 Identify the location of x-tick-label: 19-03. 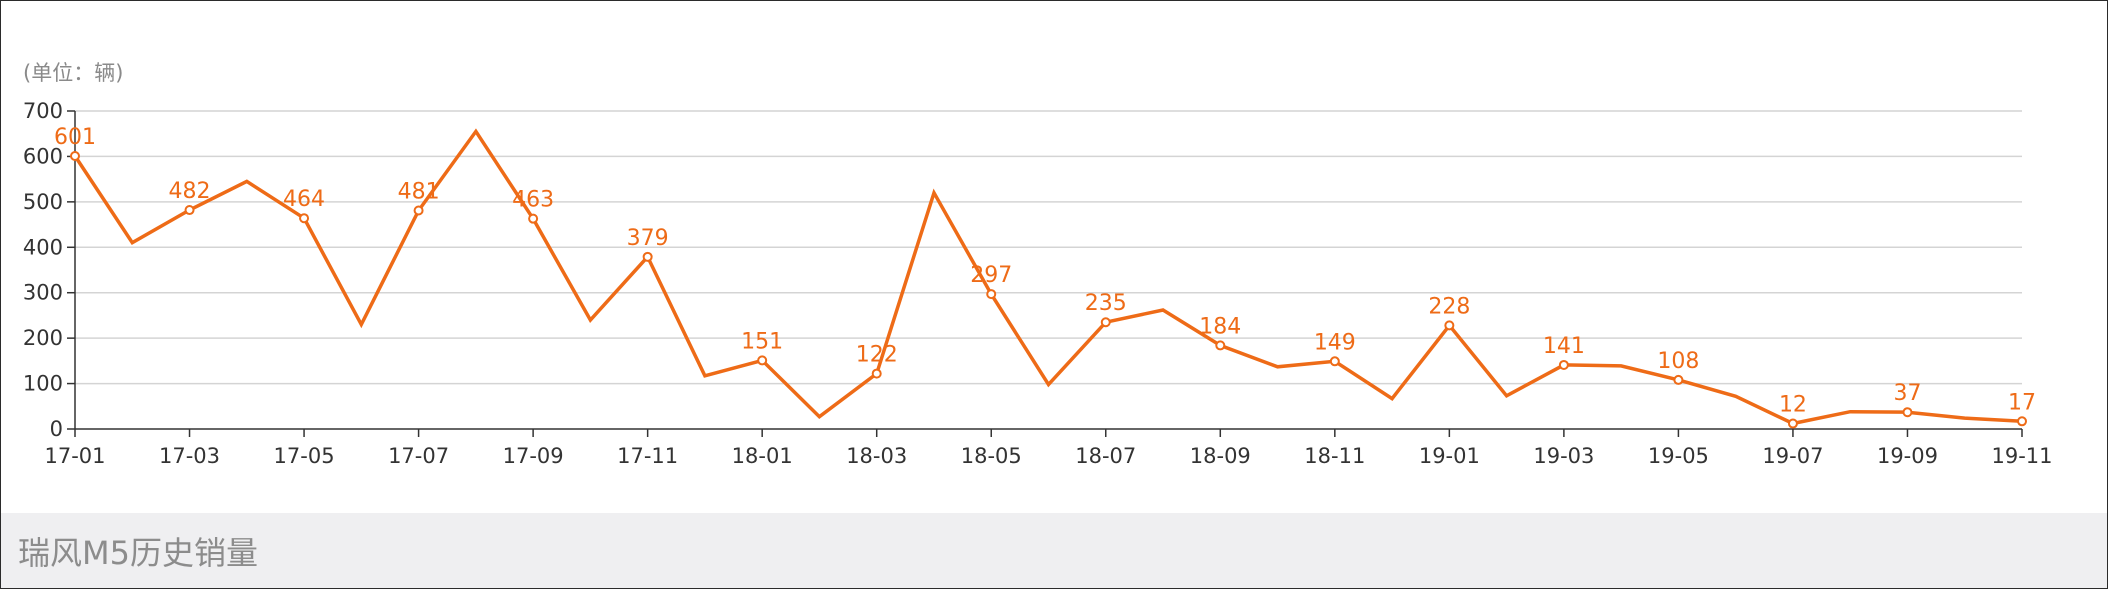
(1563, 456).